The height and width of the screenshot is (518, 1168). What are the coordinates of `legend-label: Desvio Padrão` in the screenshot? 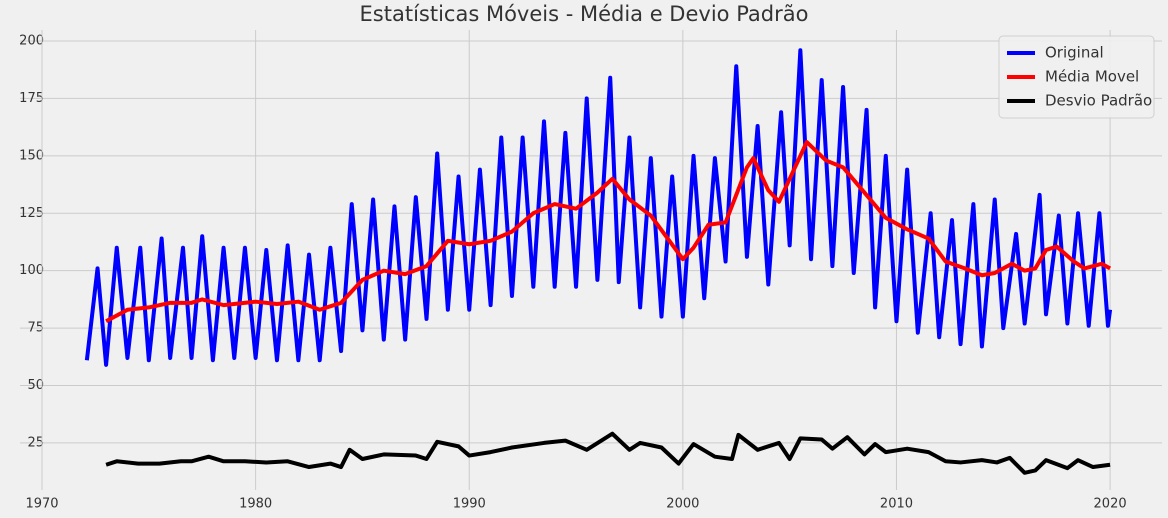 It's located at (1098, 101).